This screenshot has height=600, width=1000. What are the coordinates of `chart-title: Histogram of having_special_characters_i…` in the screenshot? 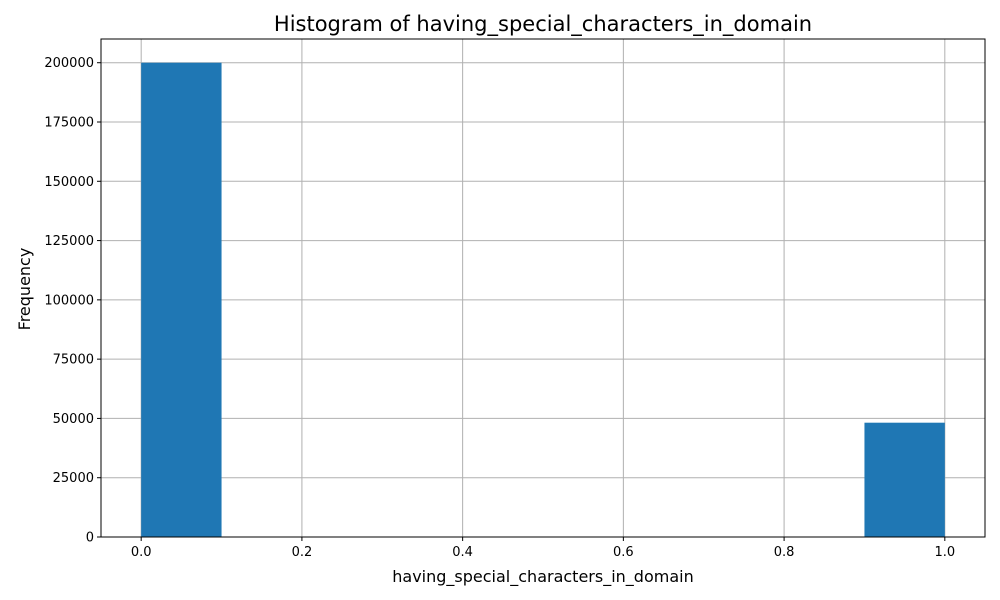 It's located at (543, 24).